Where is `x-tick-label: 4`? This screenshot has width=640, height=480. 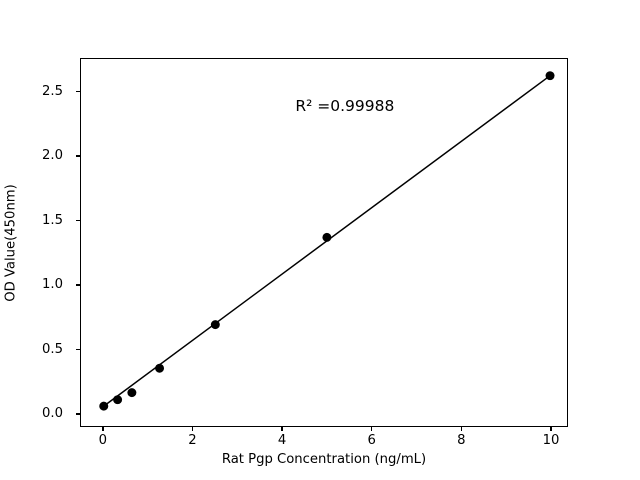
x-tick-label: 4 is located at coordinates (282, 440).